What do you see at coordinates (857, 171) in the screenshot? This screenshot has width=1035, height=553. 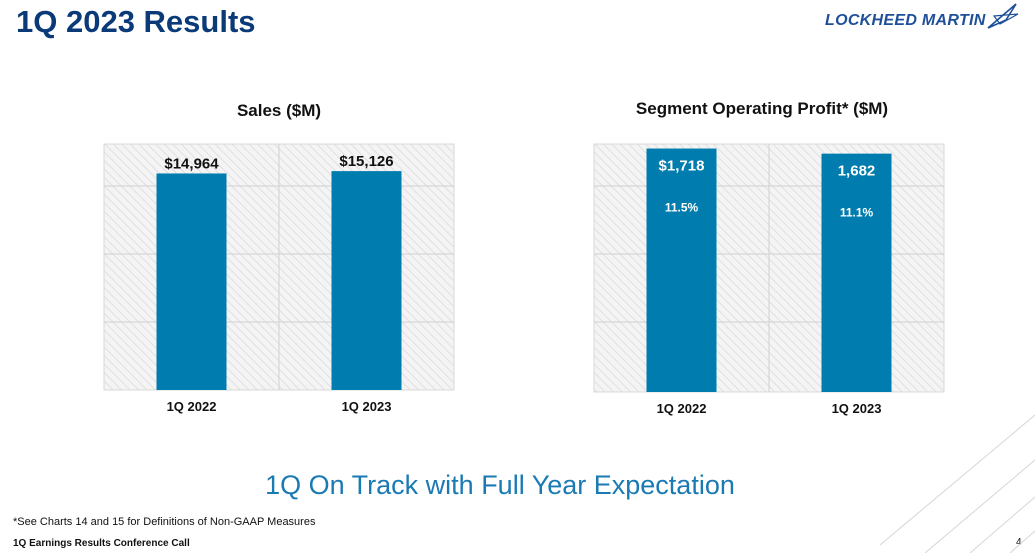 I see `data-label: 1,682` at bounding box center [857, 171].